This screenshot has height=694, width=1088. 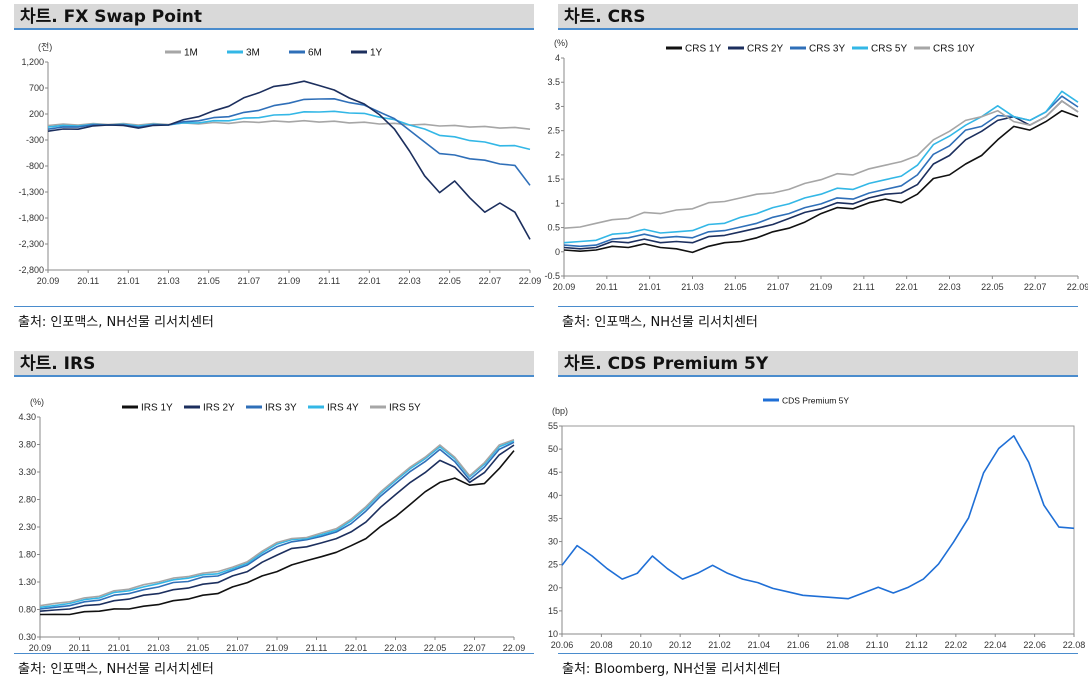 I want to click on y-tick-label: 1,200, so click(x=32, y=62).